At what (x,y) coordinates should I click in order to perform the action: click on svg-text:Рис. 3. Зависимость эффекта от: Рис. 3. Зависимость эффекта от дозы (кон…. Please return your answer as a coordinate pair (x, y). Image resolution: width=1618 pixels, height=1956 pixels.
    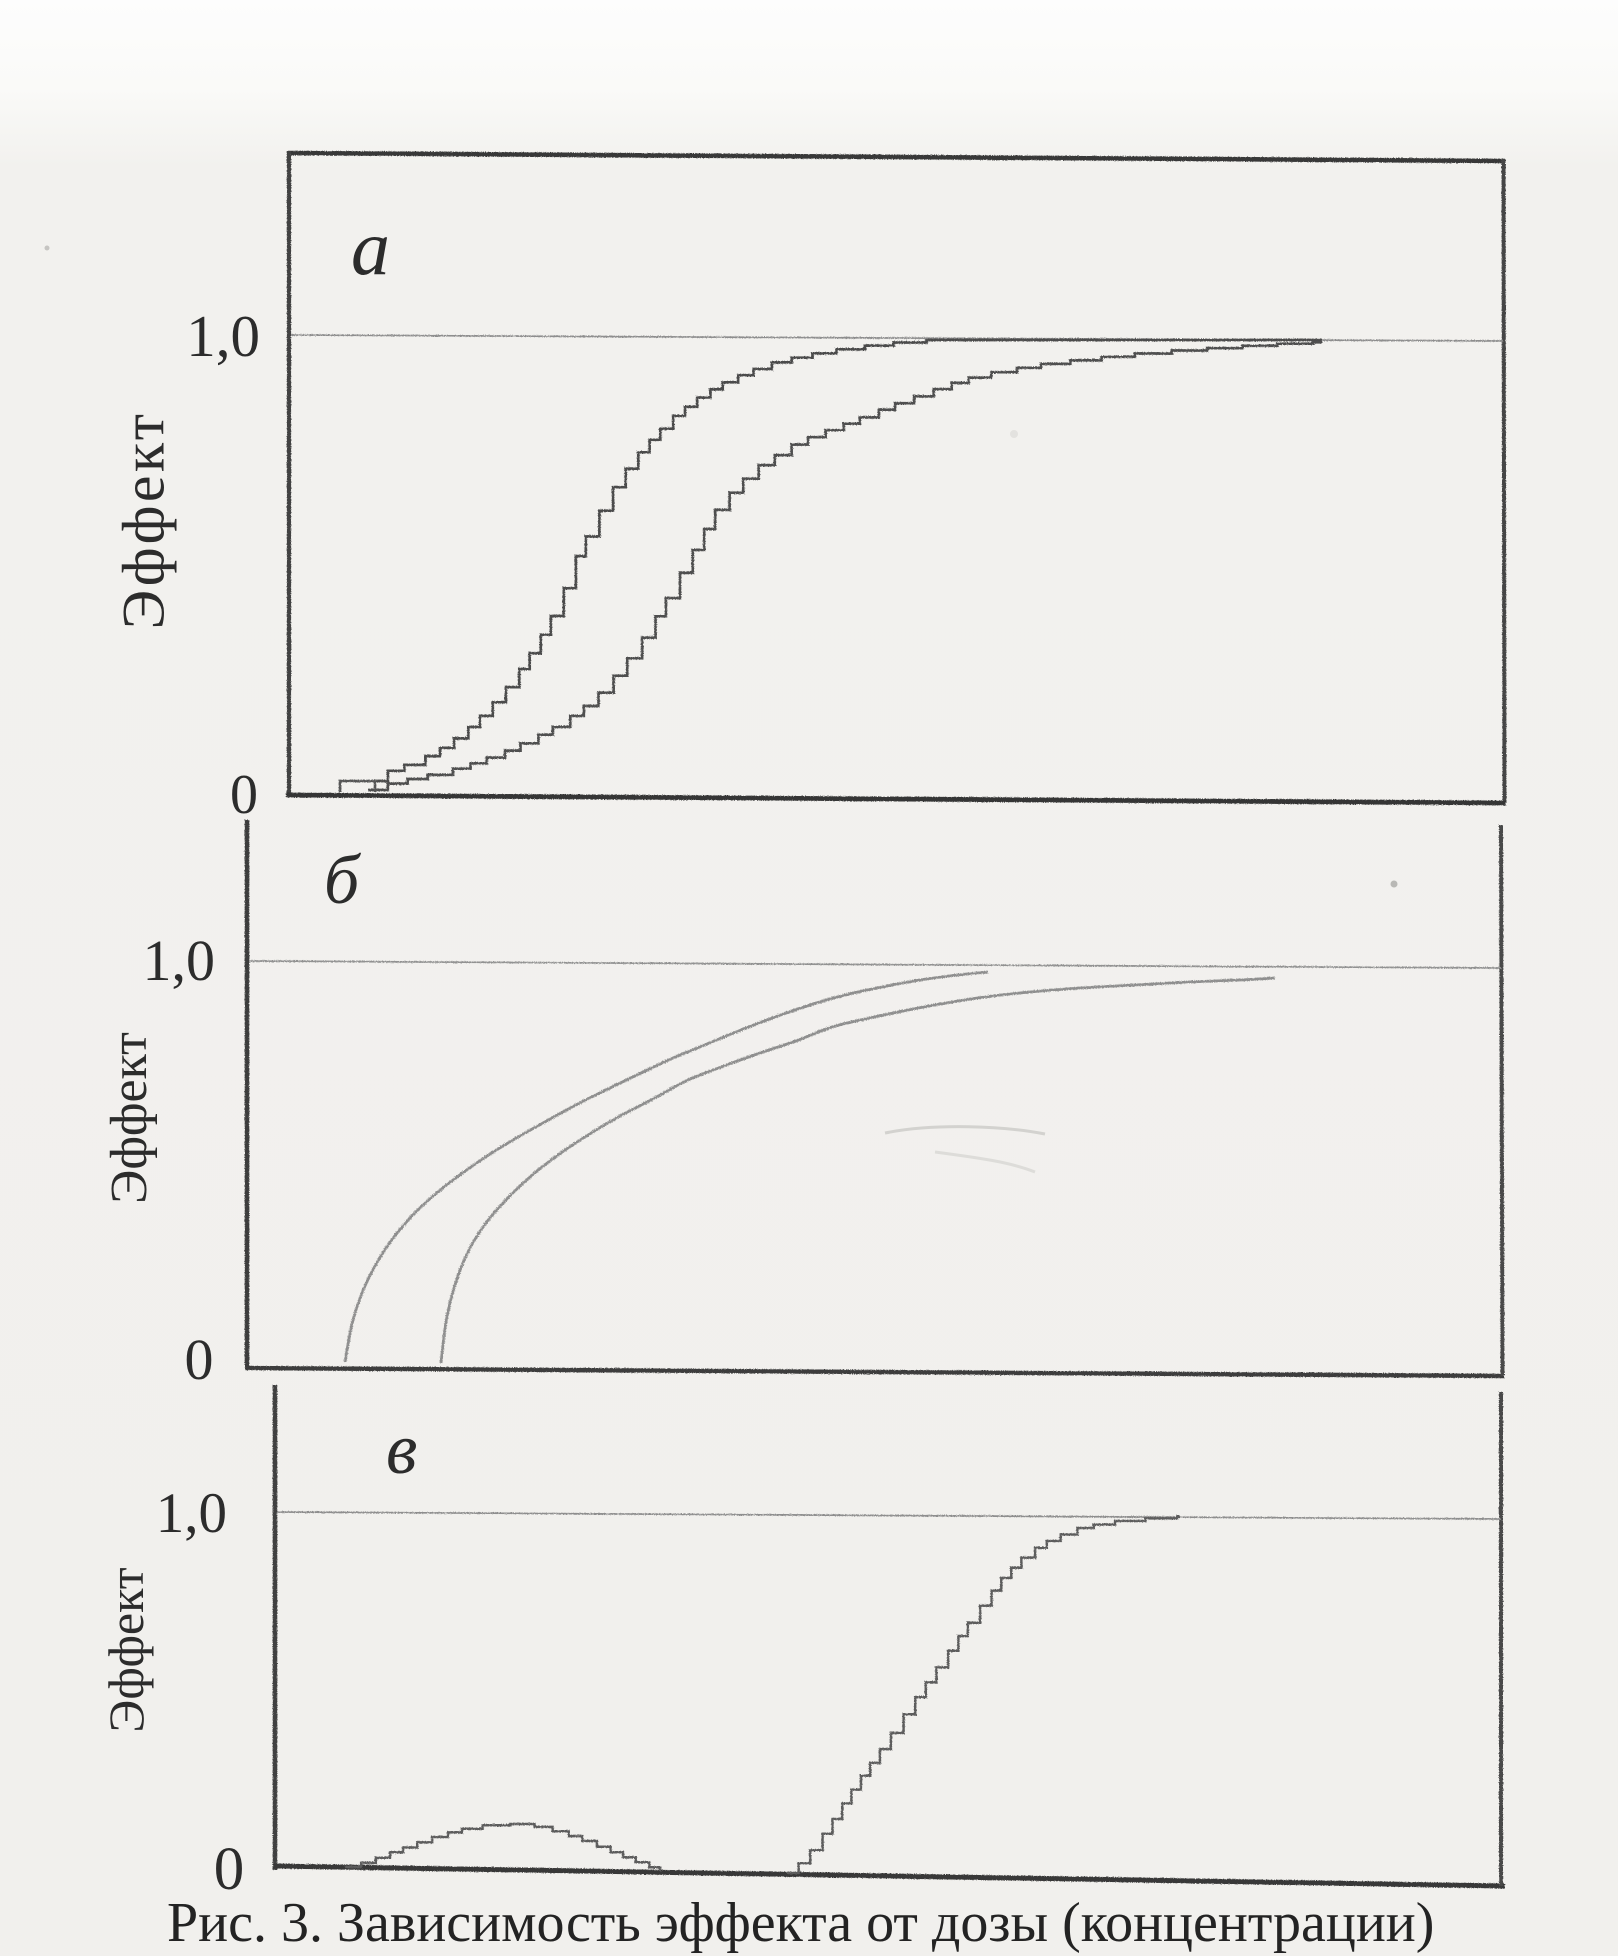
    Looking at the image, I should click on (800, 1923).